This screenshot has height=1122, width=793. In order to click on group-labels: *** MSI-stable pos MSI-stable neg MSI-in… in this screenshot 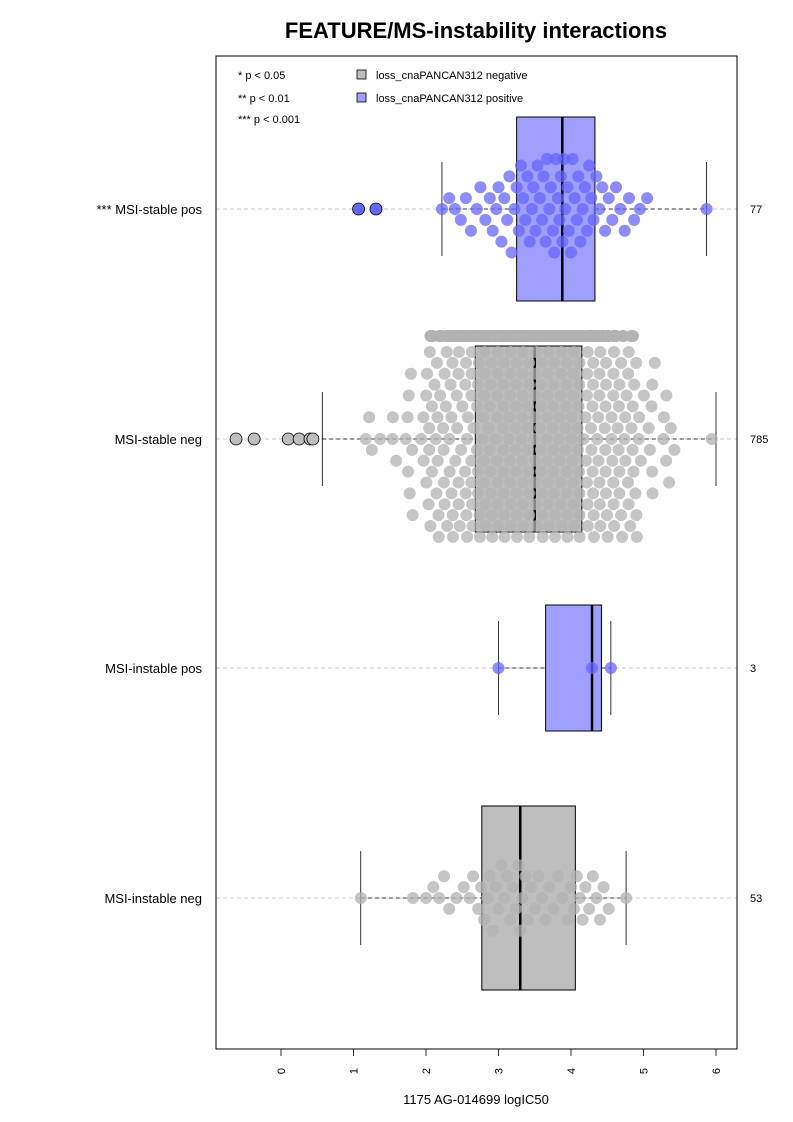, I will do `click(150, 554)`.